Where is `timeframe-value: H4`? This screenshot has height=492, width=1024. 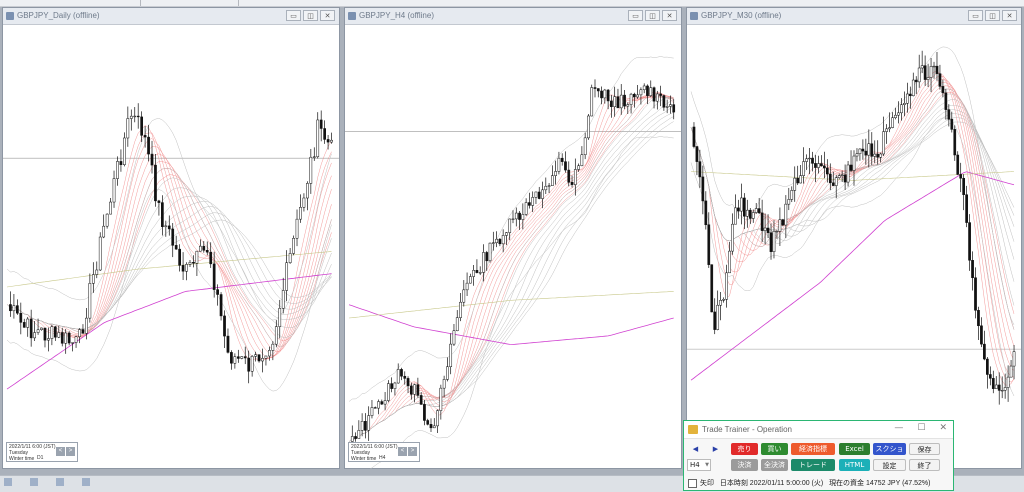
timeframe-value: H4 is located at coordinates (695, 465).